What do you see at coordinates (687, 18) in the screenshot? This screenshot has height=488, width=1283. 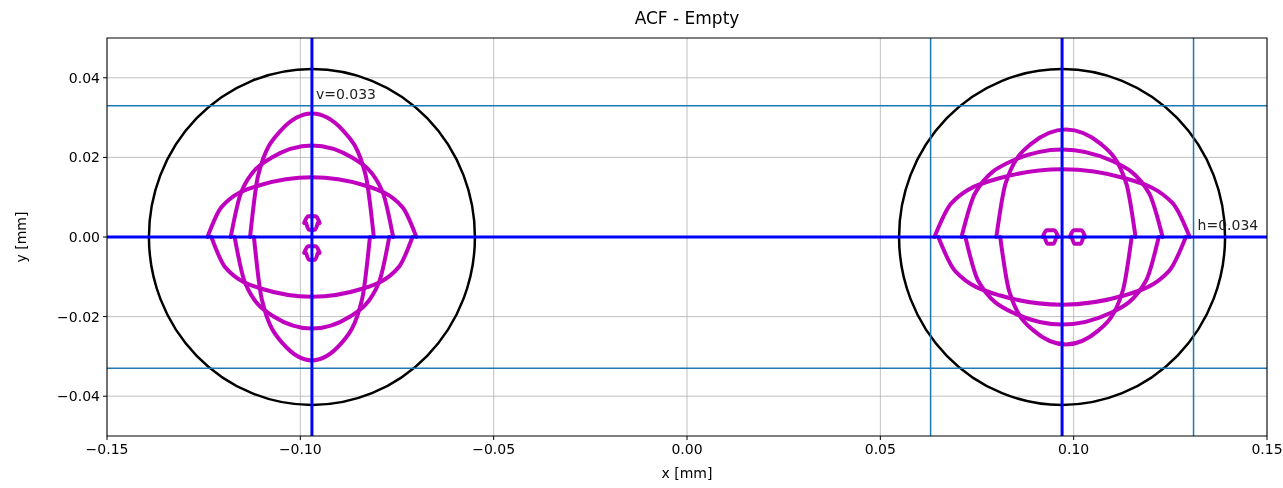 I see `chart-title: ACF - Empty` at bounding box center [687, 18].